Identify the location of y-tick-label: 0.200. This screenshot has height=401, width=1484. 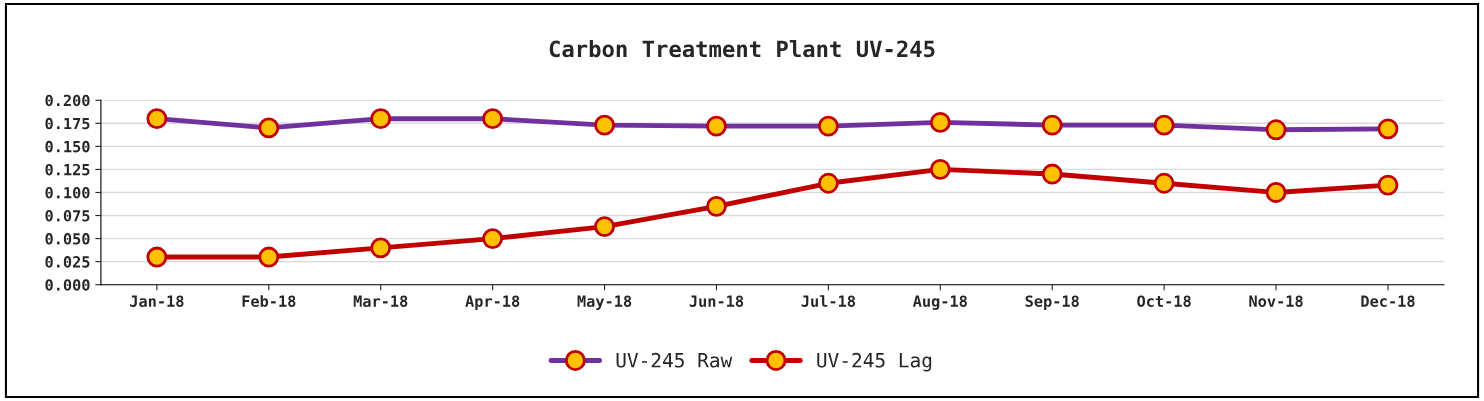
(67, 100).